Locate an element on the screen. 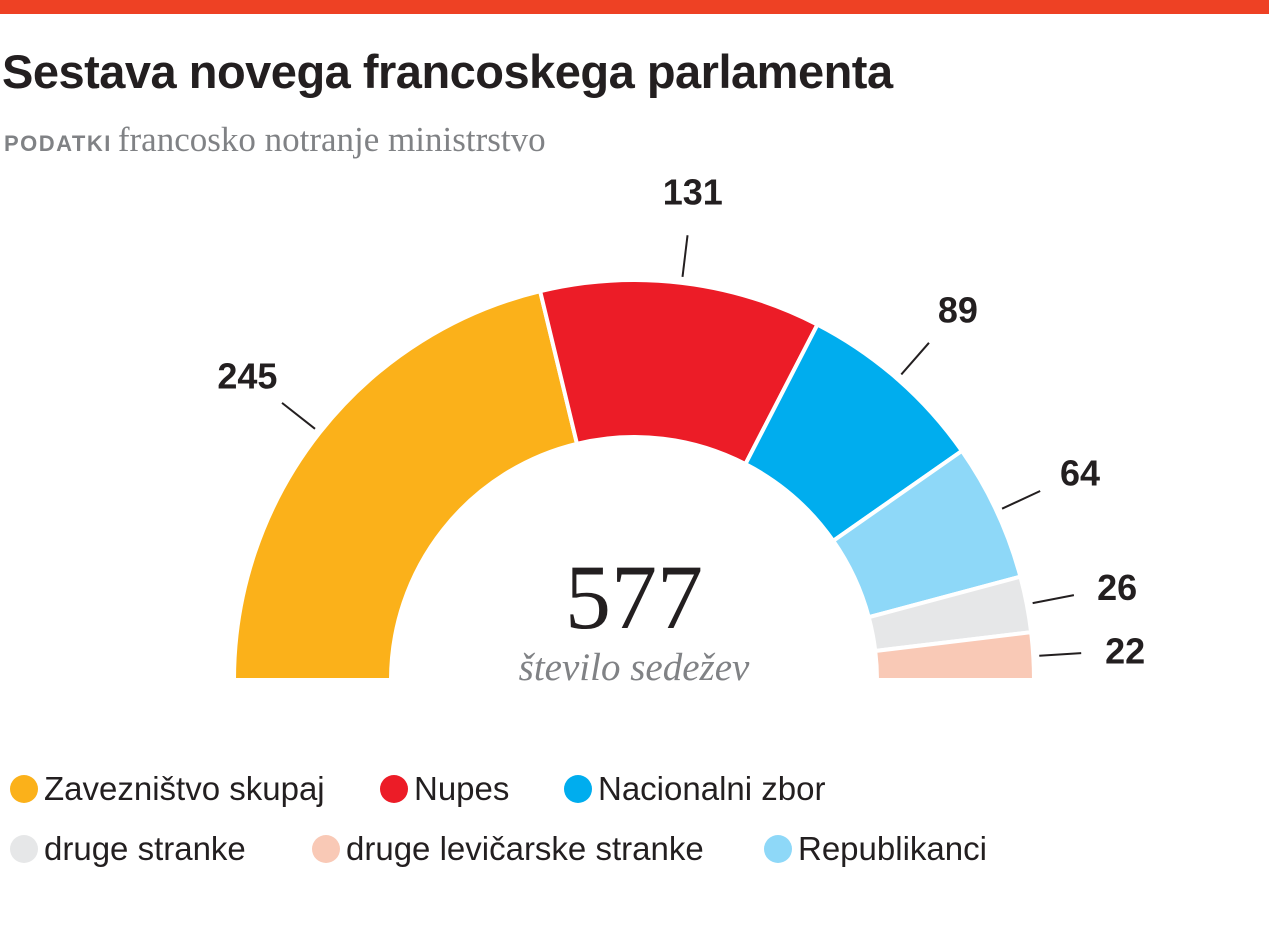 The height and width of the screenshot is (952, 1269). segment-druge-levi-arske-stranke is located at coordinates (955, 655).